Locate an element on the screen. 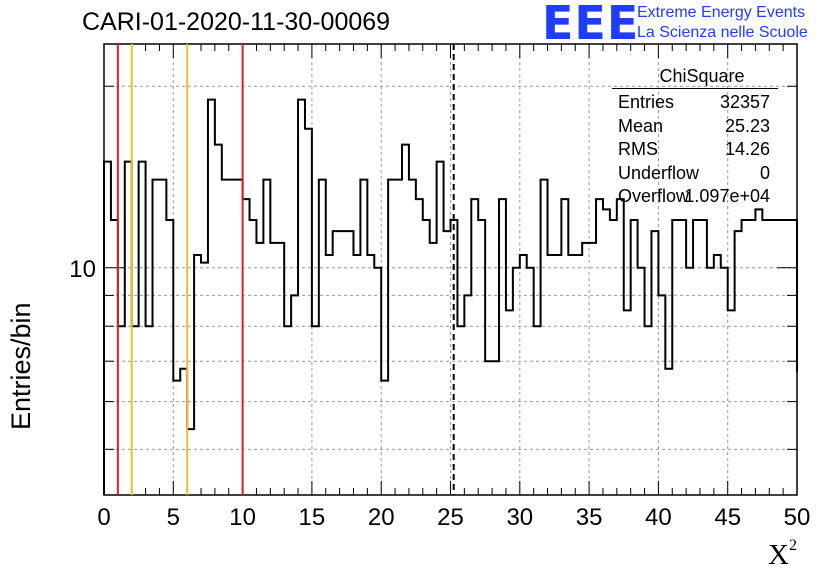 The width and height of the screenshot is (836, 572). x-tick-label: 45 is located at coordinates (727, 517).